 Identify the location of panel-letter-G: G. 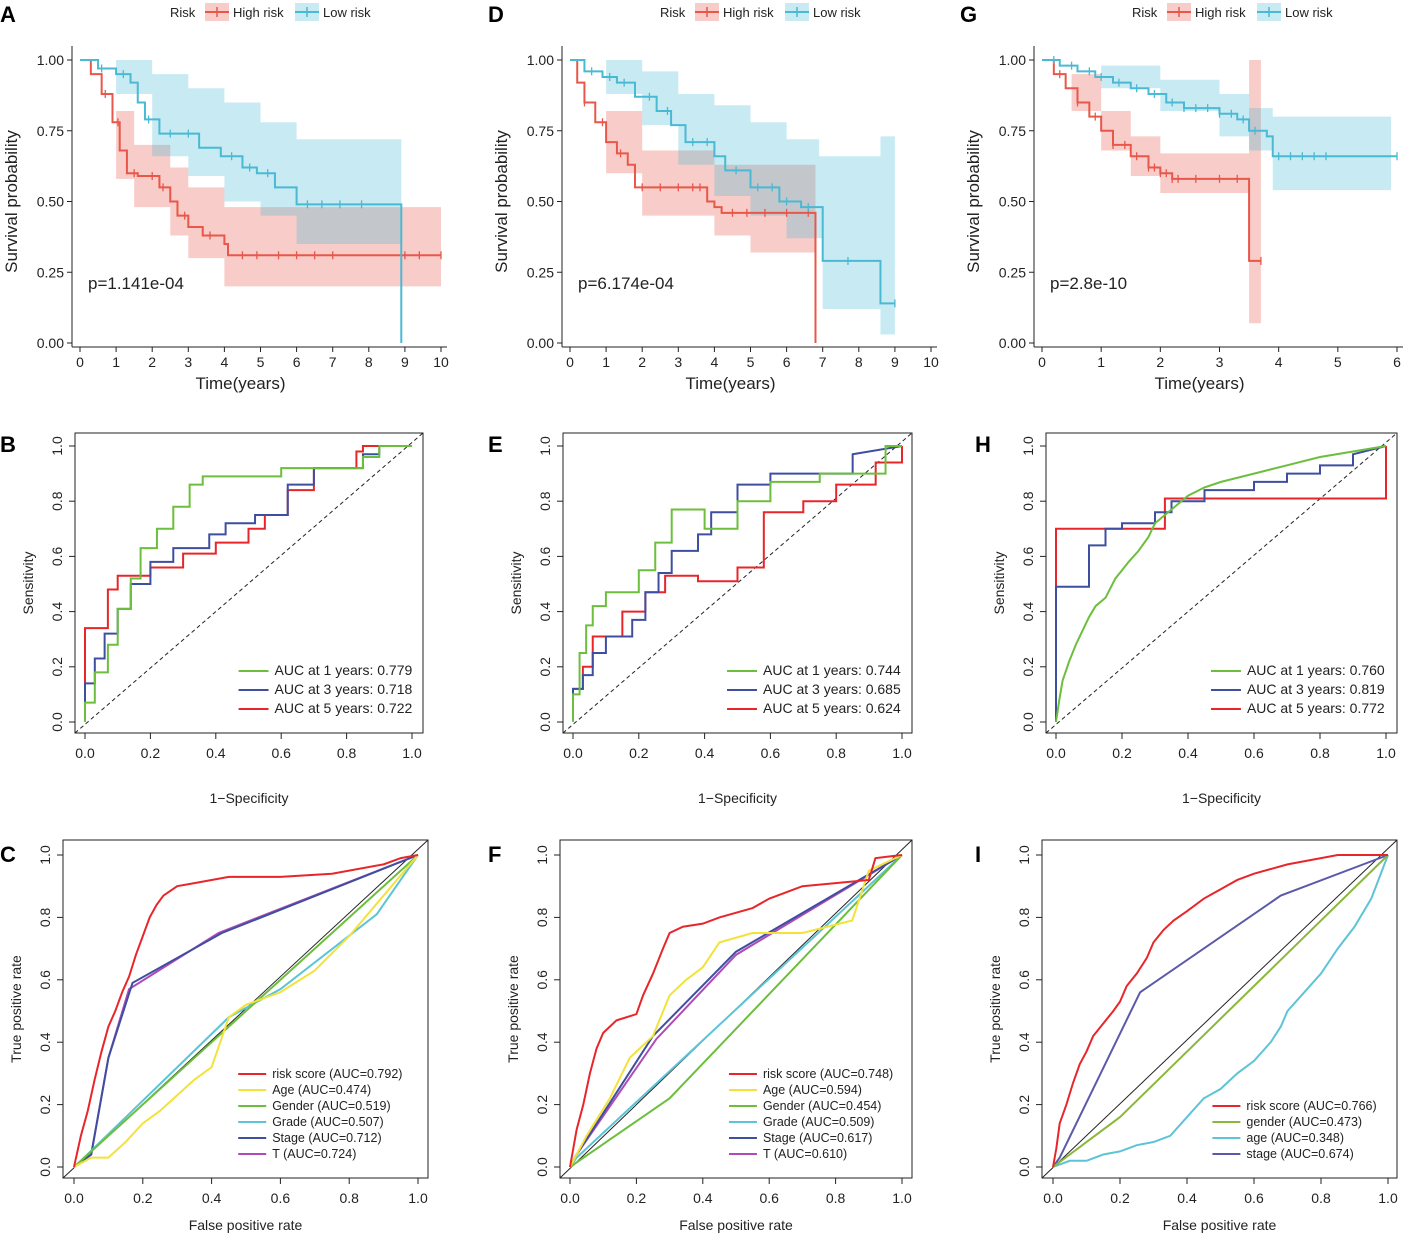
(968, 14).